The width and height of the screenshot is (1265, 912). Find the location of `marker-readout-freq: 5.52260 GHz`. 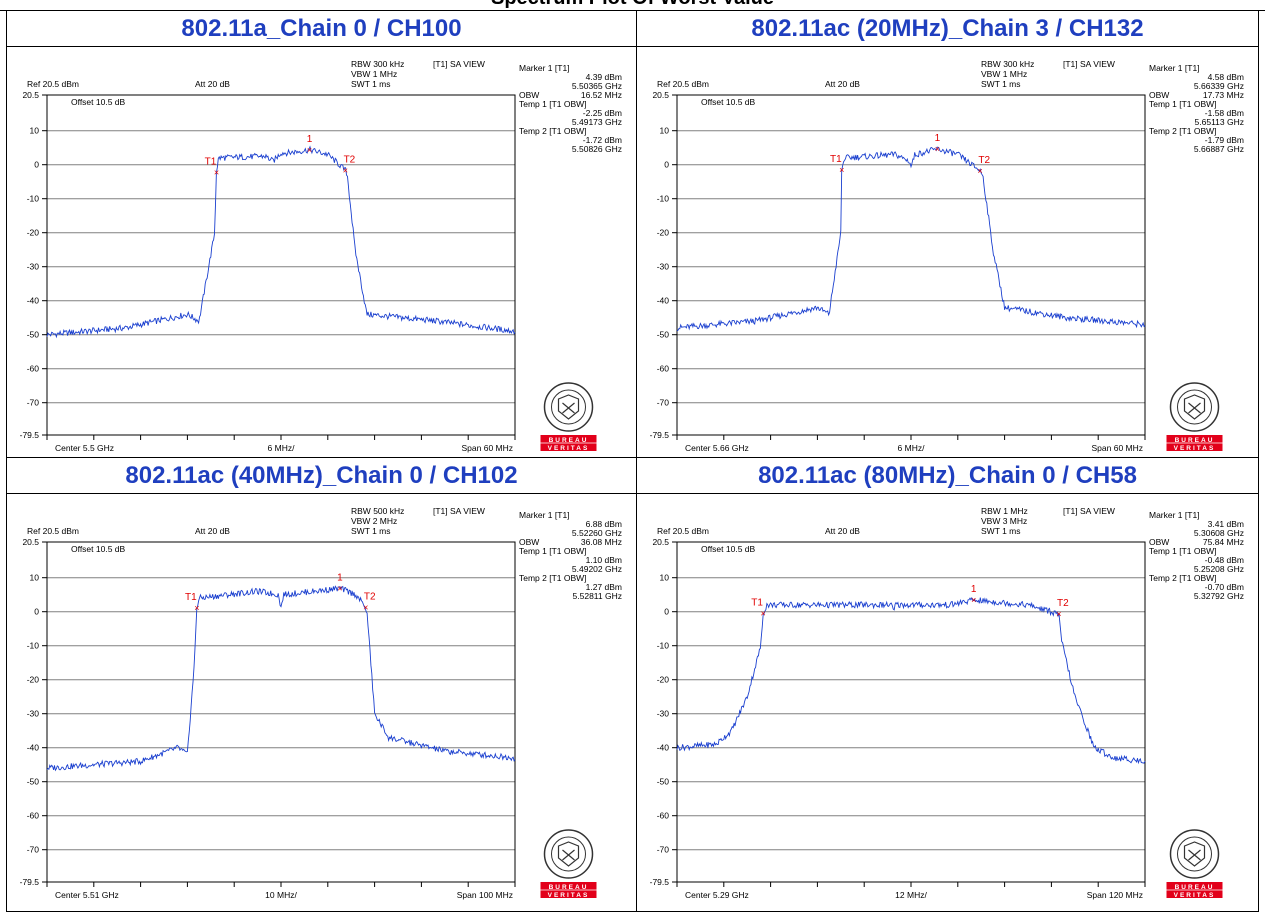

marker-readout-freq: 5.52260 GHz is located at coordinates (597, 533).